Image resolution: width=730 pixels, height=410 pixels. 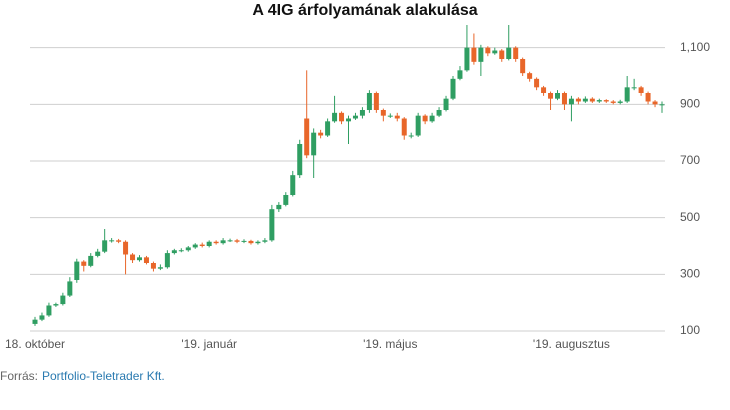 I want to click on y-tick-label: 1,100, so click(x=695, y=47).